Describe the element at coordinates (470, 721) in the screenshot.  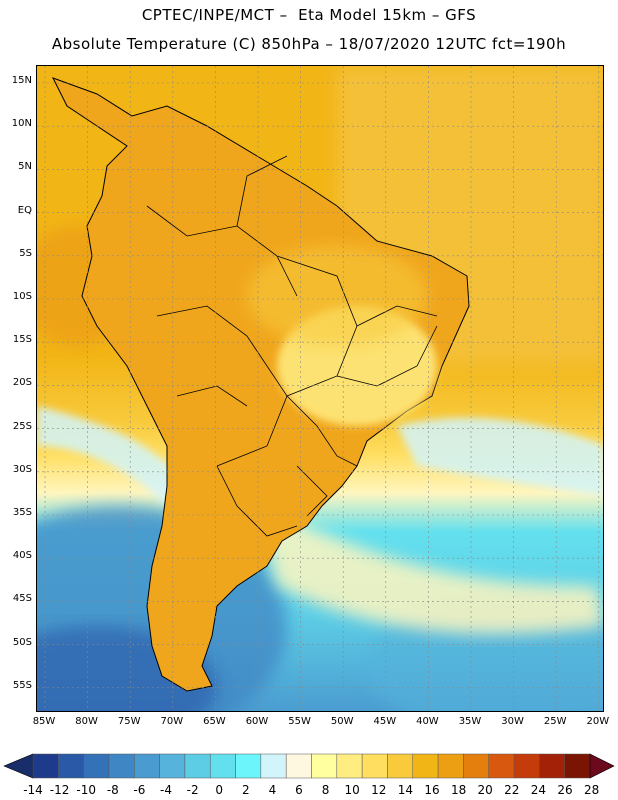
I see `longitude-label: 35W` at that location.